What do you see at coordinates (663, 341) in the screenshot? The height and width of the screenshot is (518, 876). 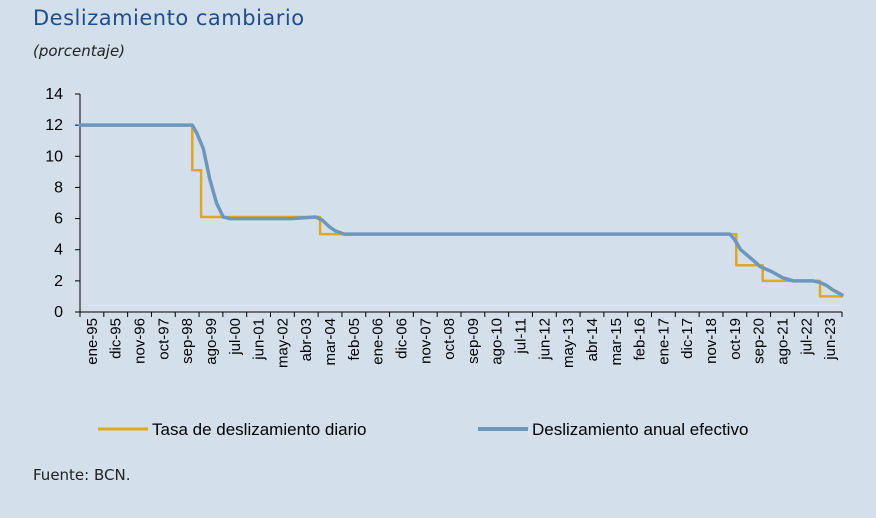 I see `x-tick-label: ene-17` at bounding box center [663, 341].